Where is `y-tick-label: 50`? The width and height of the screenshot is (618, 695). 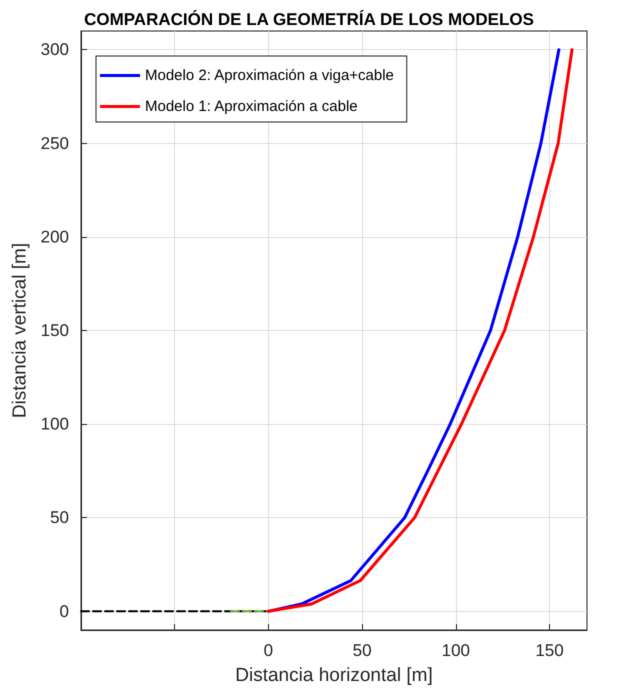 y-tick-label: 50 is located at coordinates (59, 518).